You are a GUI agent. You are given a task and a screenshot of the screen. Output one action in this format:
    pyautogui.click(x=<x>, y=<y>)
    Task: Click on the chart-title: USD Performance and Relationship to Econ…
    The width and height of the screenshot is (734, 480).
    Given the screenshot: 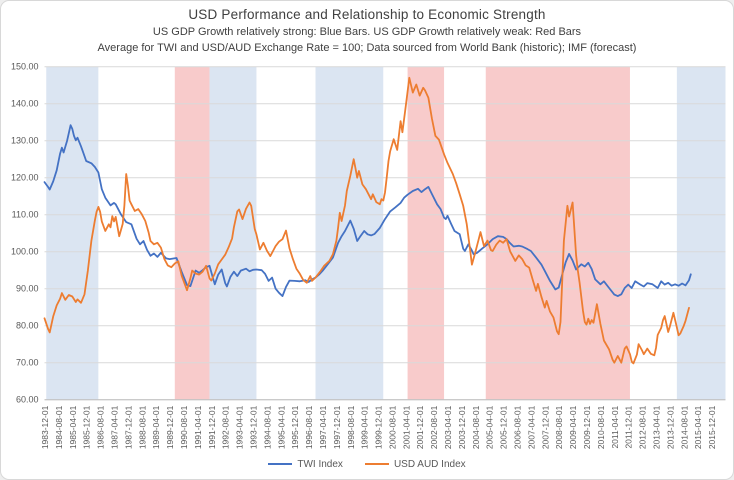 What is the action you would take?
    pyautogui.click(x=367, y=14)
    